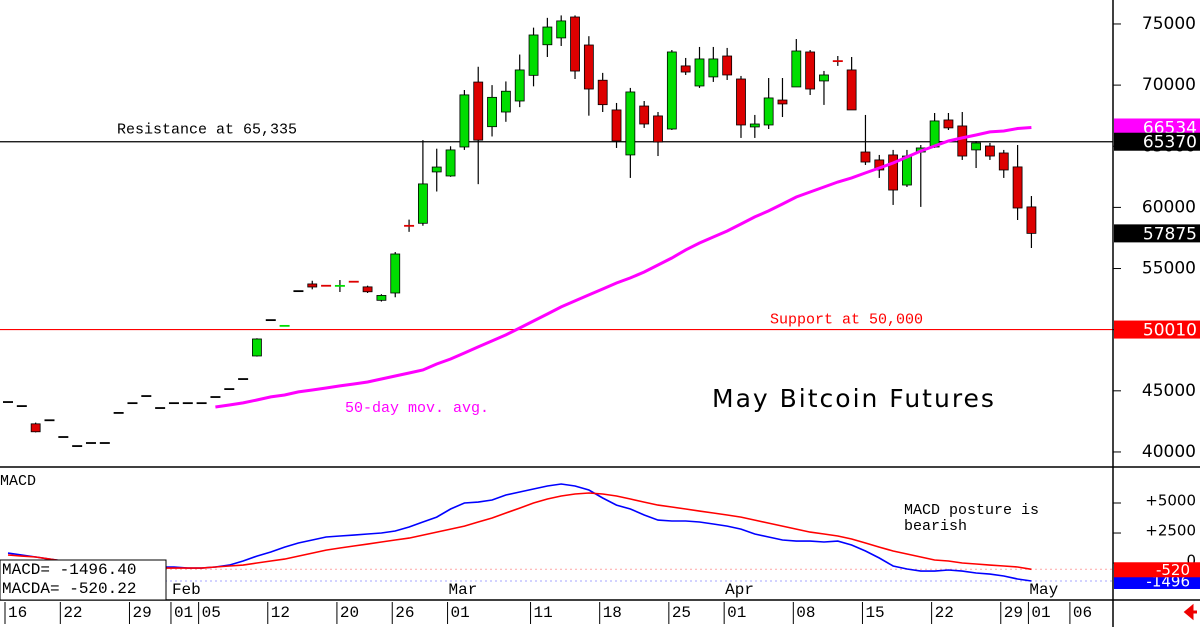 Image resolution: width=1200 pixels, height=627 pixels. What do you see at coordinates (18, 481) in the screenshot?
I see `macd-label: MACD` at bounding box center [18, 481].